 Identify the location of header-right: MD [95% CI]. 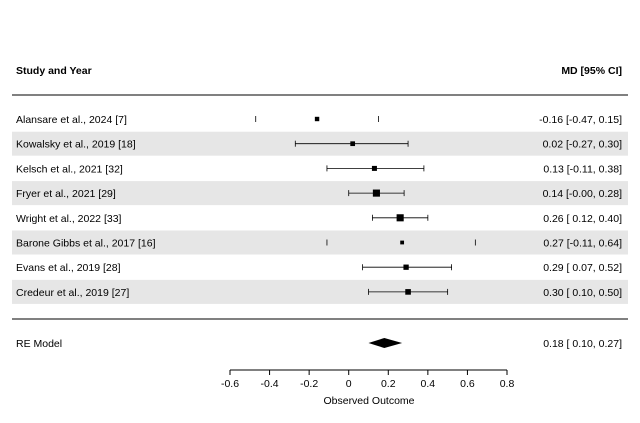
(591, 71).